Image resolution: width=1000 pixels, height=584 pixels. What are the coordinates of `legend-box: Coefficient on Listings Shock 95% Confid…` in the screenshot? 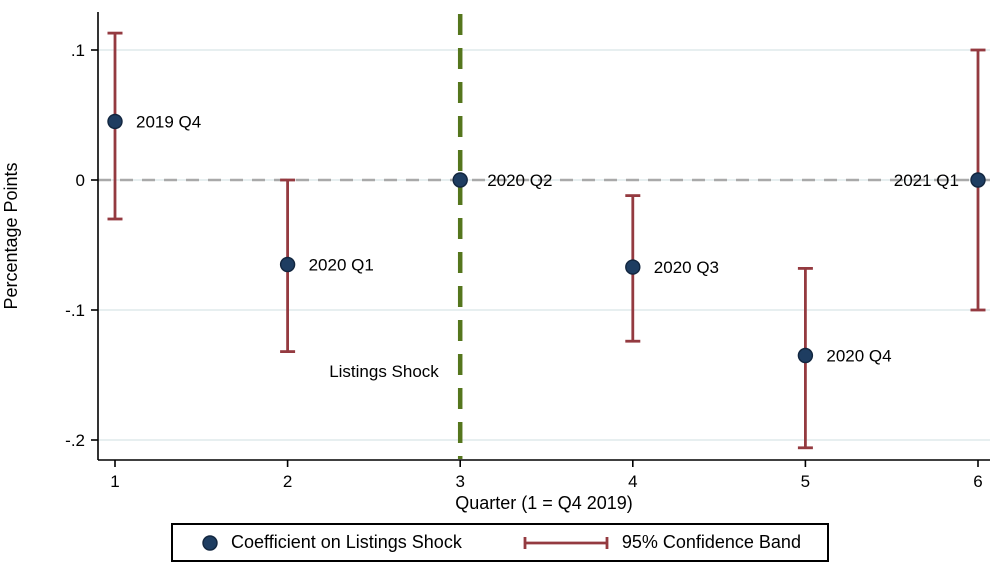 It's located at (500, 542).